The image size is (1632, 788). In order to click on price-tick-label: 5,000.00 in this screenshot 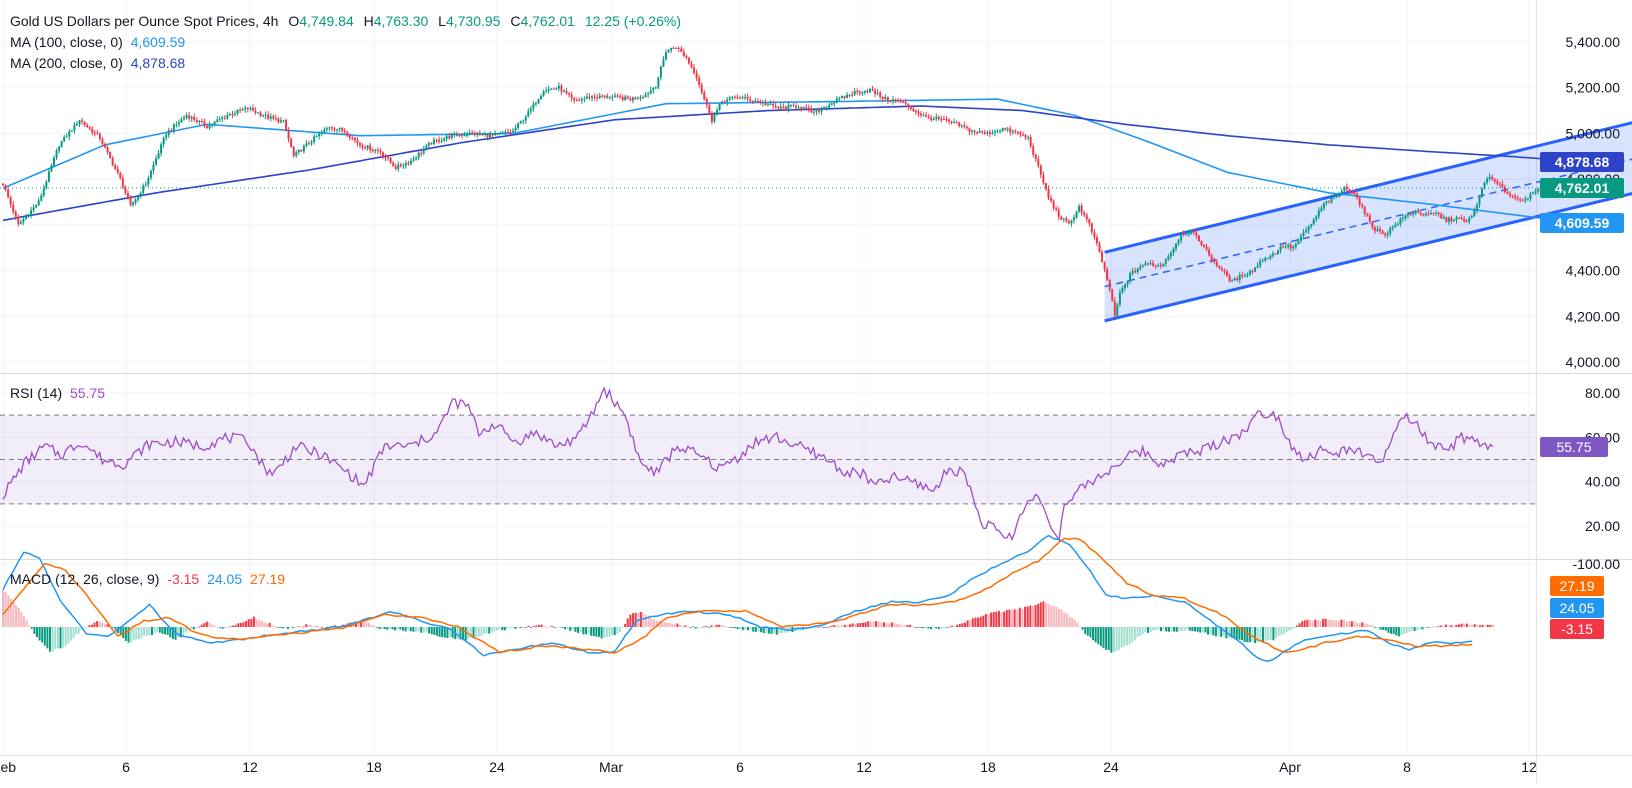, I will do `click(1593, 133)`.